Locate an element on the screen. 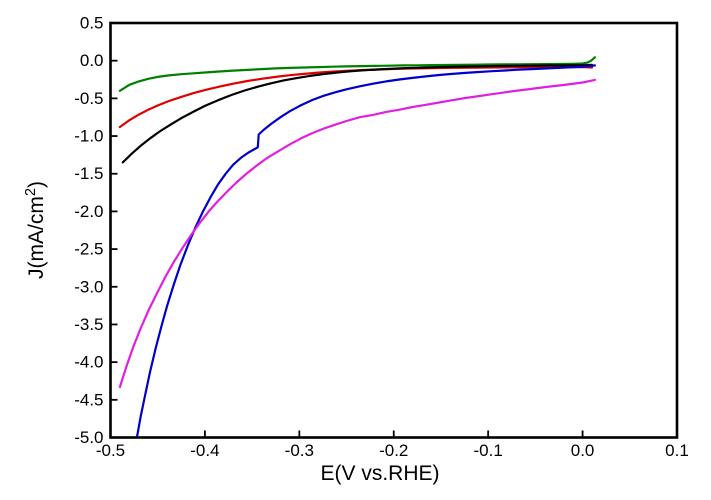  x-tick-label: 0.0 is located at coordinates (583, 450).